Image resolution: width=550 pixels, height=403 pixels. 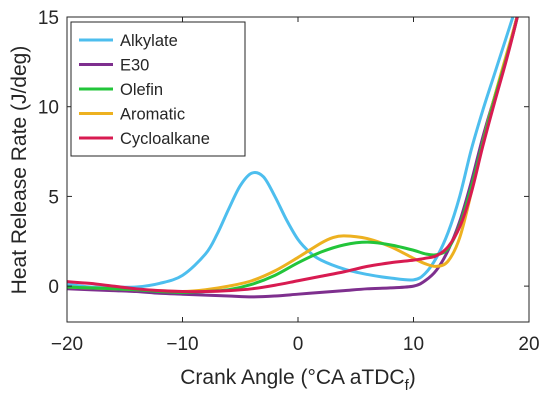 What do you see at coordinates (298, 344) in the screenshot?
I see `x-tick-label: 0` at bounding box center [298, 344].